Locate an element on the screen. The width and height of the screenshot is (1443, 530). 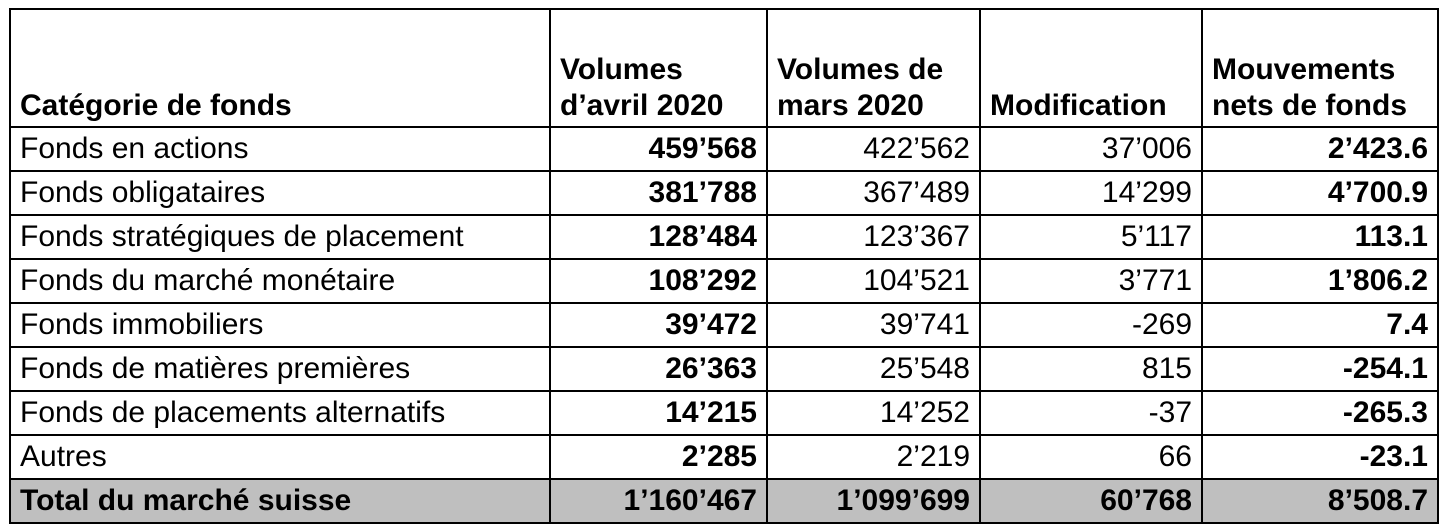
march-volume-cell: 367’489 is located at coordinates (873, 193).